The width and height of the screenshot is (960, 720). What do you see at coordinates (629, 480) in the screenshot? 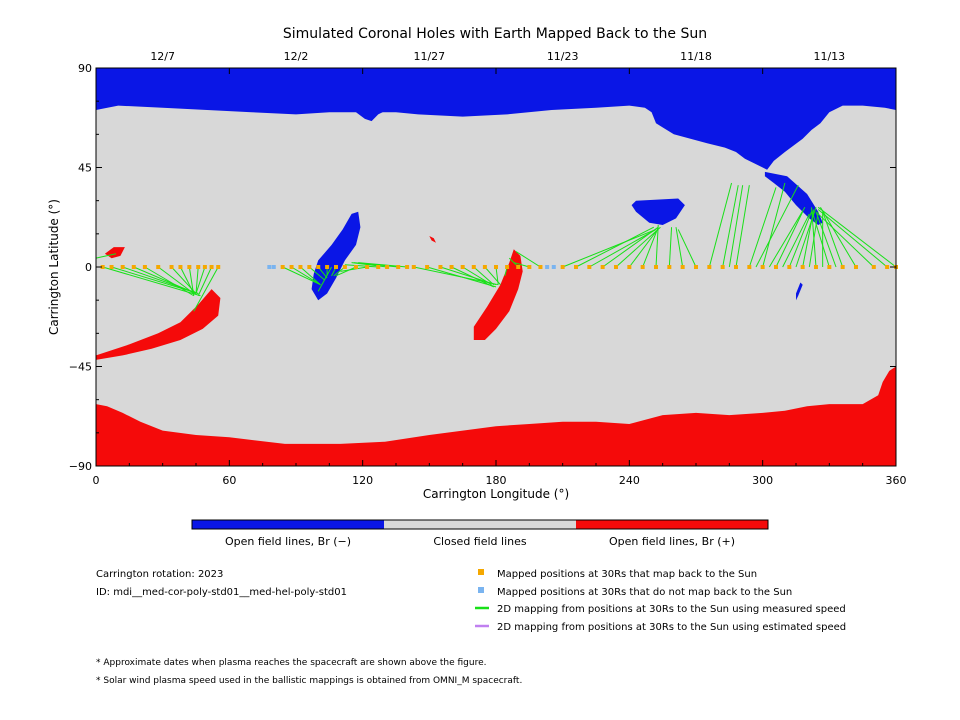
I see `x-tick-label-240: 240` at bounding box center [629, 480].